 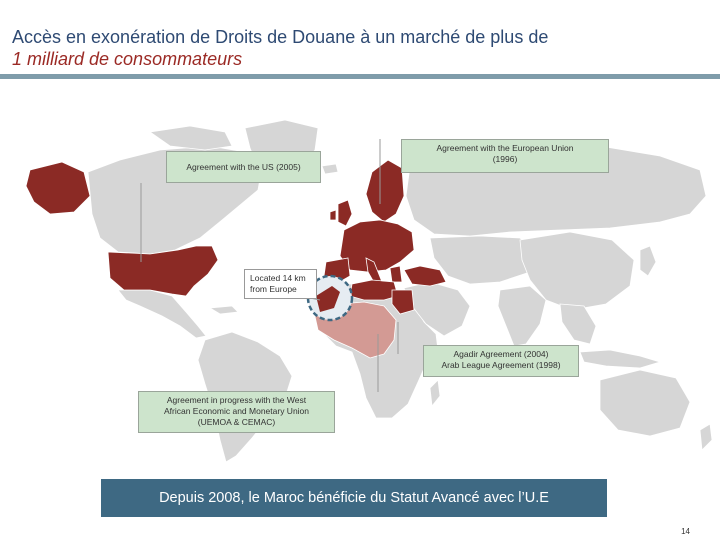 What do you see at coordinates (330, 169) in the screenshot?
I see `iceland-shape` at bounding box center [330, 169].